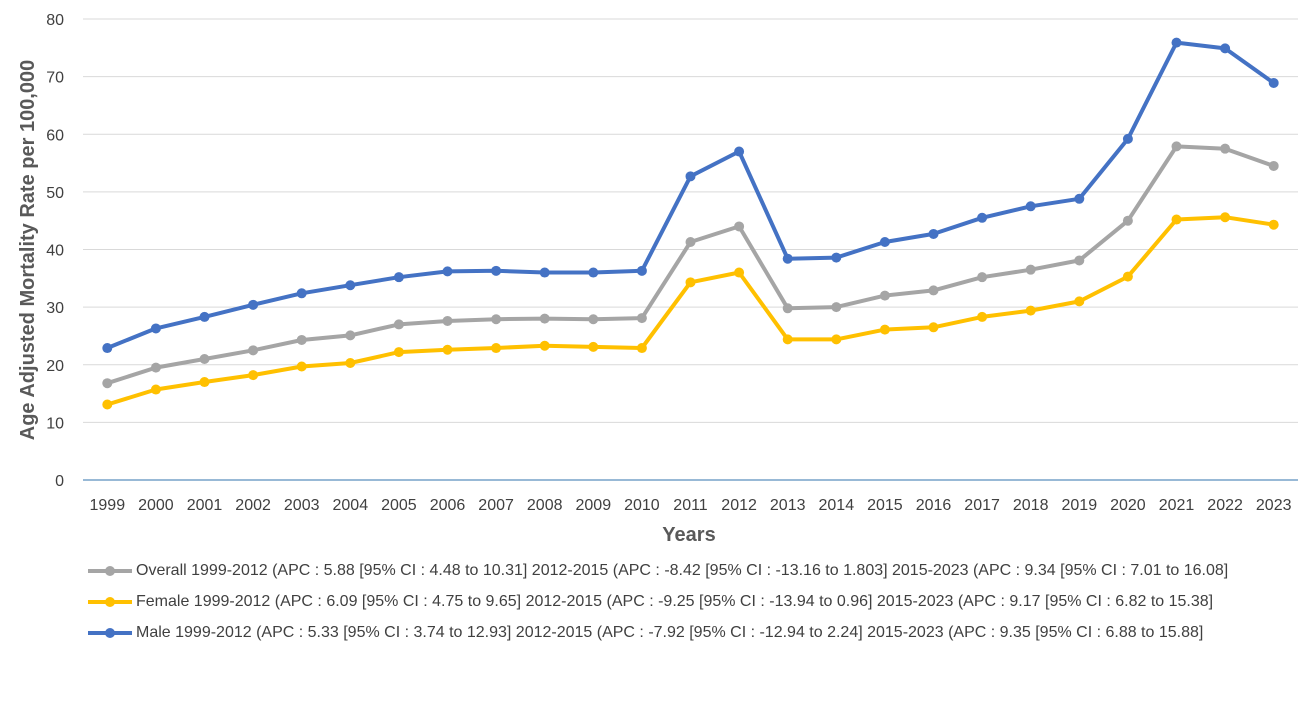 Image resolution: width=1308 pixels, height=726 pixels. Describe the element at coordinates (253, 350) in the screenshot. I see `data-point-overall-2002` at that location.